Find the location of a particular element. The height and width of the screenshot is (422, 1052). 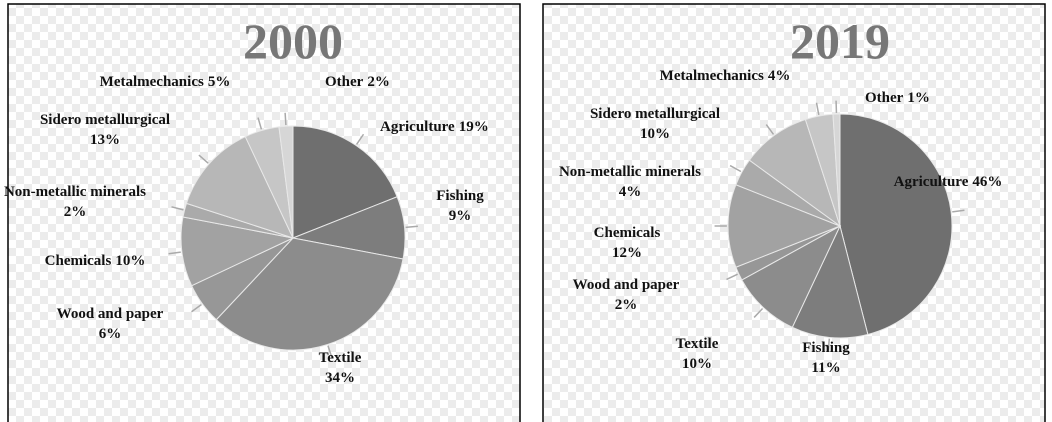

data-label: Other 2% is located at coordinates (357, 82).